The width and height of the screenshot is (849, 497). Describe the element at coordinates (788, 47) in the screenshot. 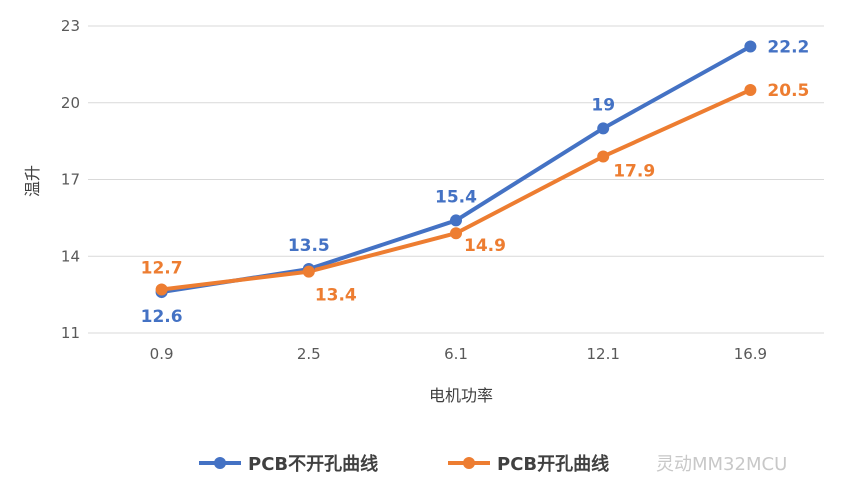

I see `data-label-s1-4: 22.2` at that location.